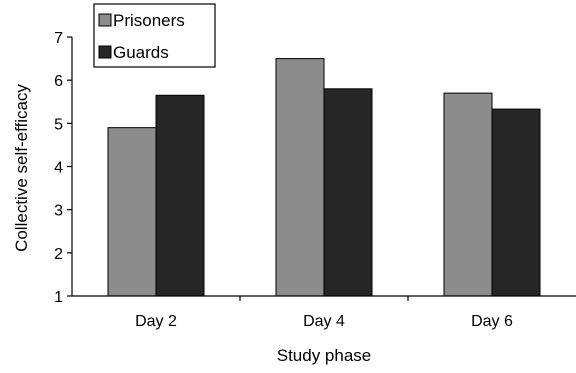 The image size is (576, 373). I want to click on x-axis-ticks: Day 2 Day 4 Day 6, so click(324, 313).